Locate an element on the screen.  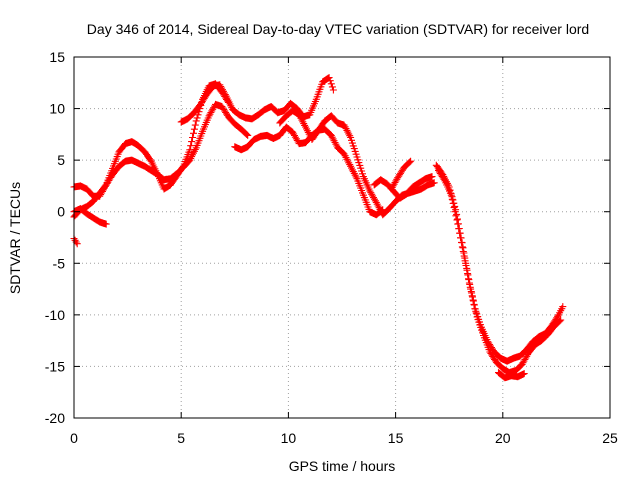
y-tick-label: 0 is located at coordinates (61, 212).